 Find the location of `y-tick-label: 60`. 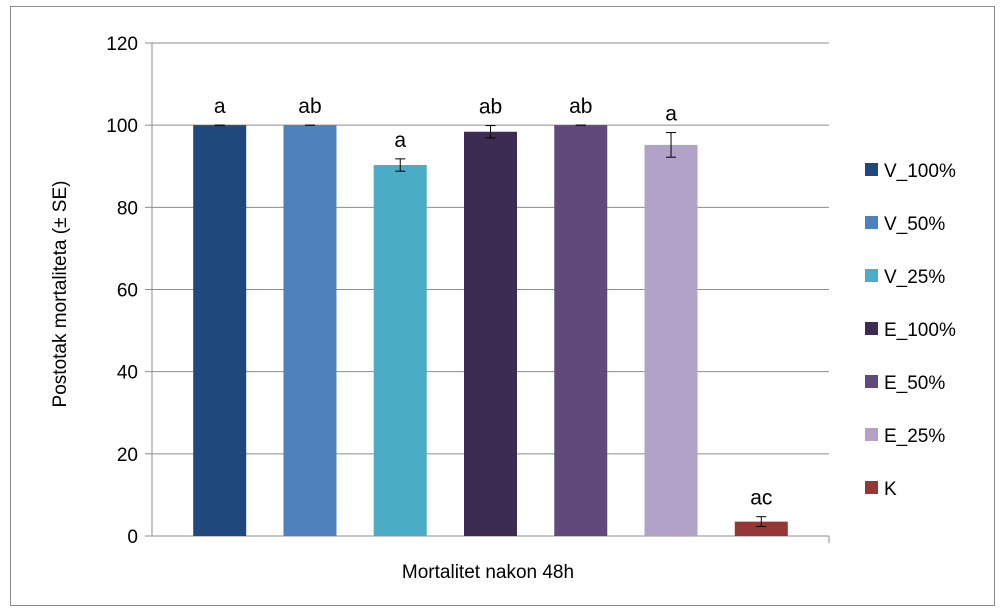

y-tick-label: 60 is located at coordinates (127, 291).